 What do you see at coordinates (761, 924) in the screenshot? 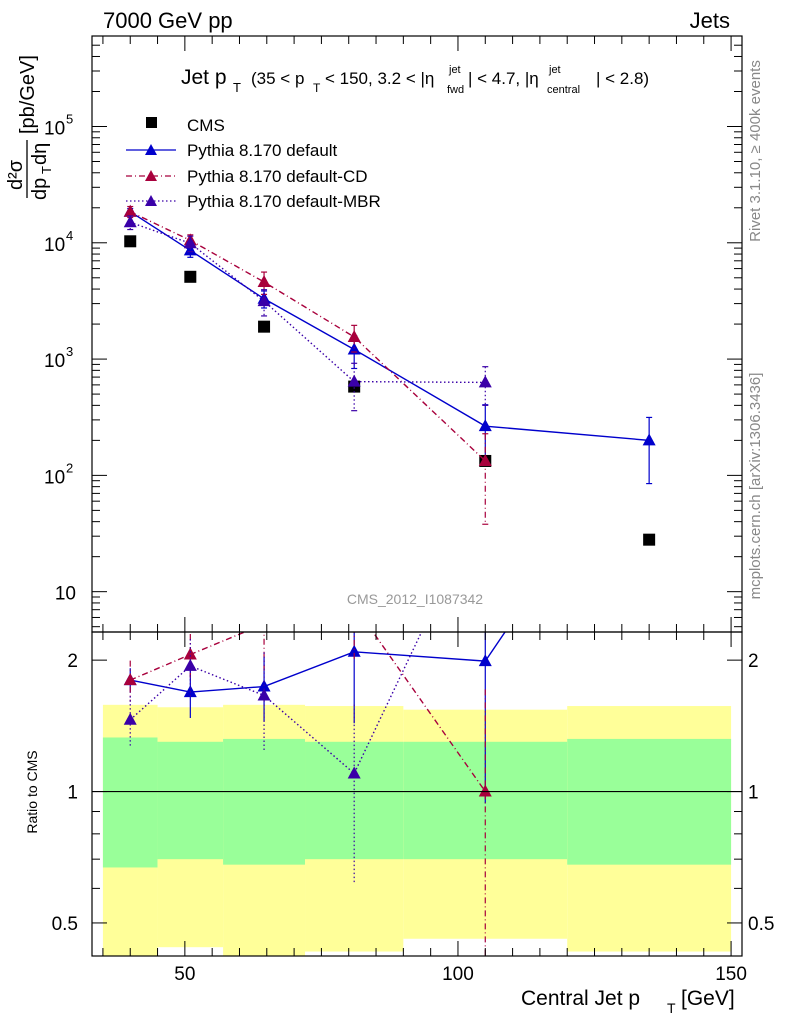
I see `ratio-y-tick-label-right: 0.5` at bounding box center [761, 924].